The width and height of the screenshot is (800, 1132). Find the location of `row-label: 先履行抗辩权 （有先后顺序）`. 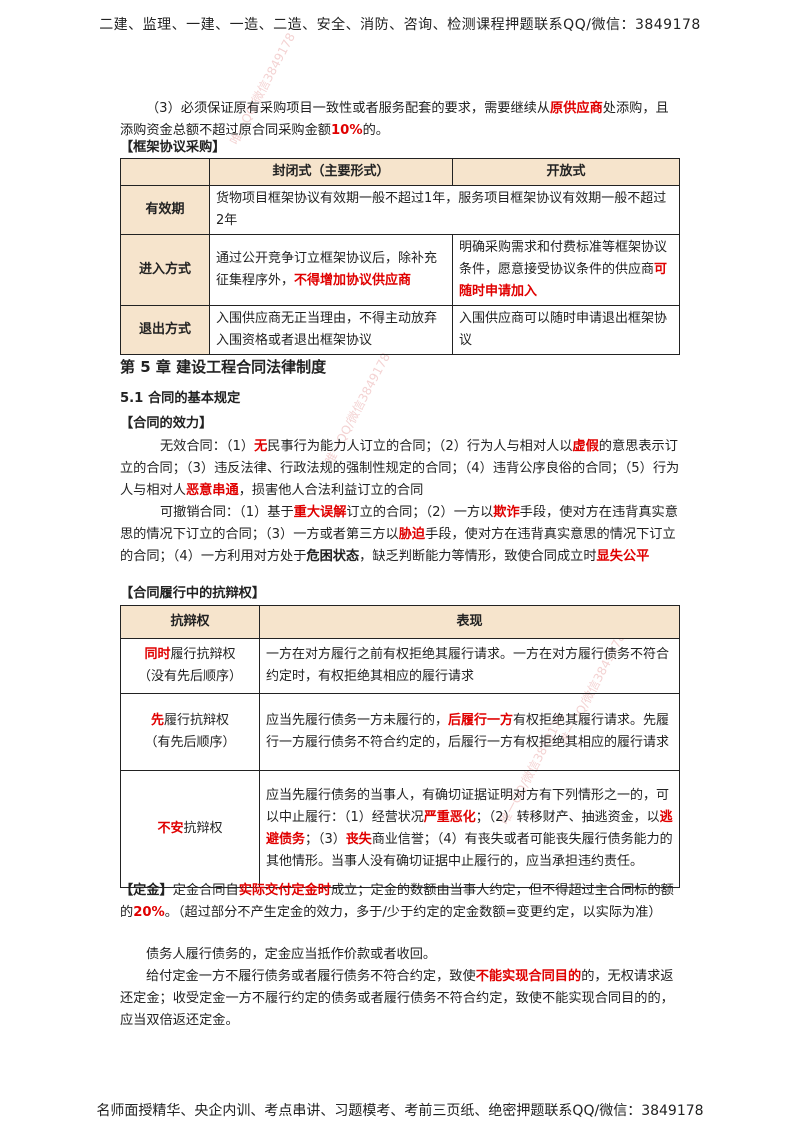

row-label: 先履行抗辩权 （有先后顺序） is located at coordinates (190, 732).